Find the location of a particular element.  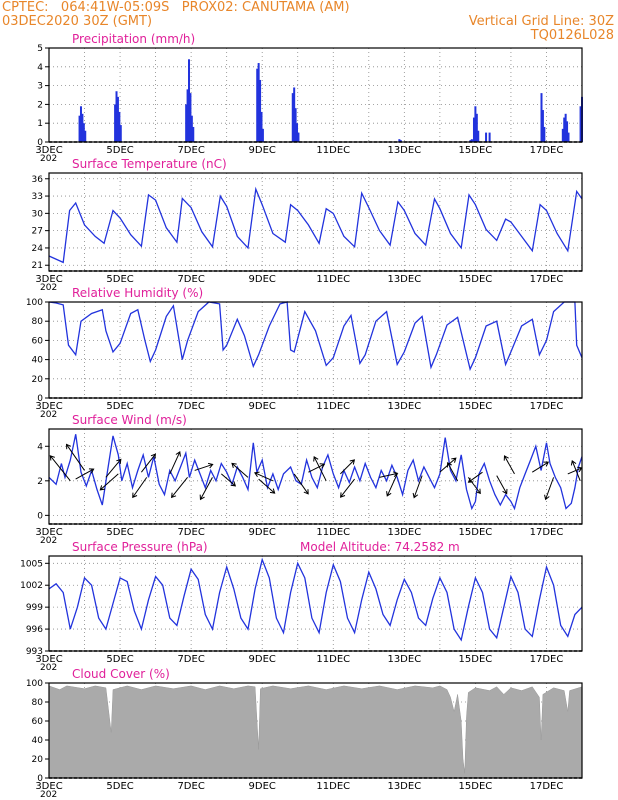

panel-title: Surface Pressure (hPa) is located at coordinates (140, 547).